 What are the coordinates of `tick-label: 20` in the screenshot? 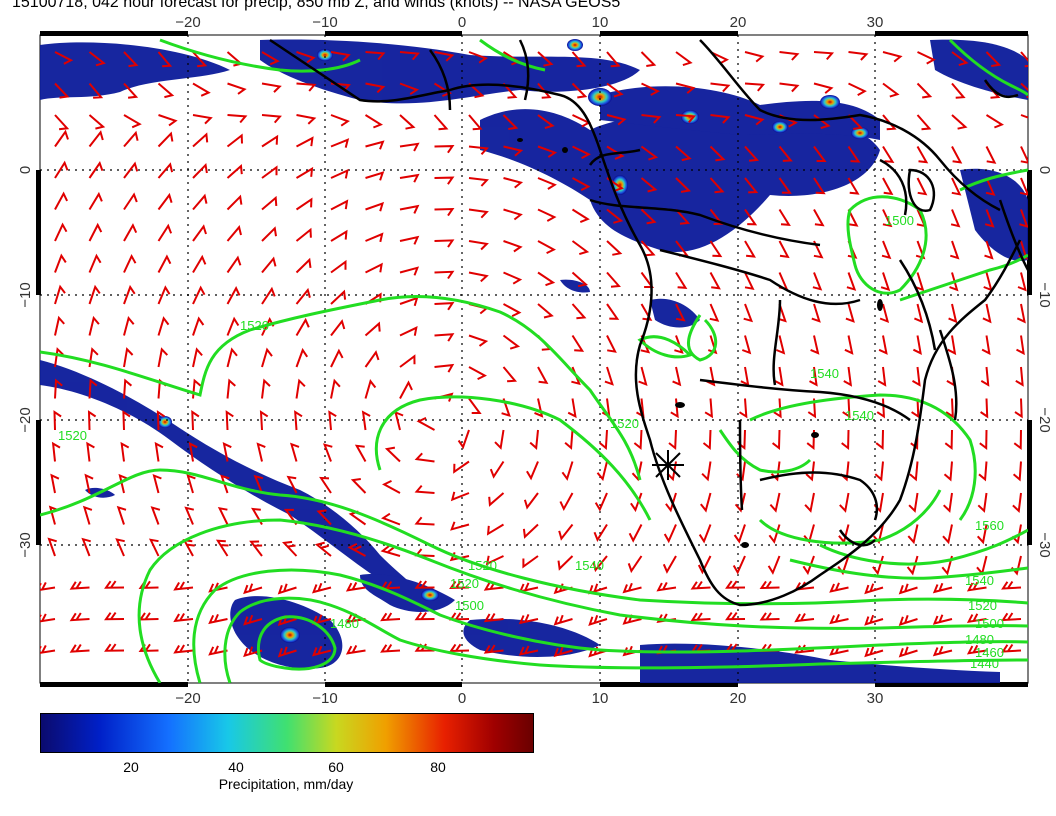 It's located at (738, 698).